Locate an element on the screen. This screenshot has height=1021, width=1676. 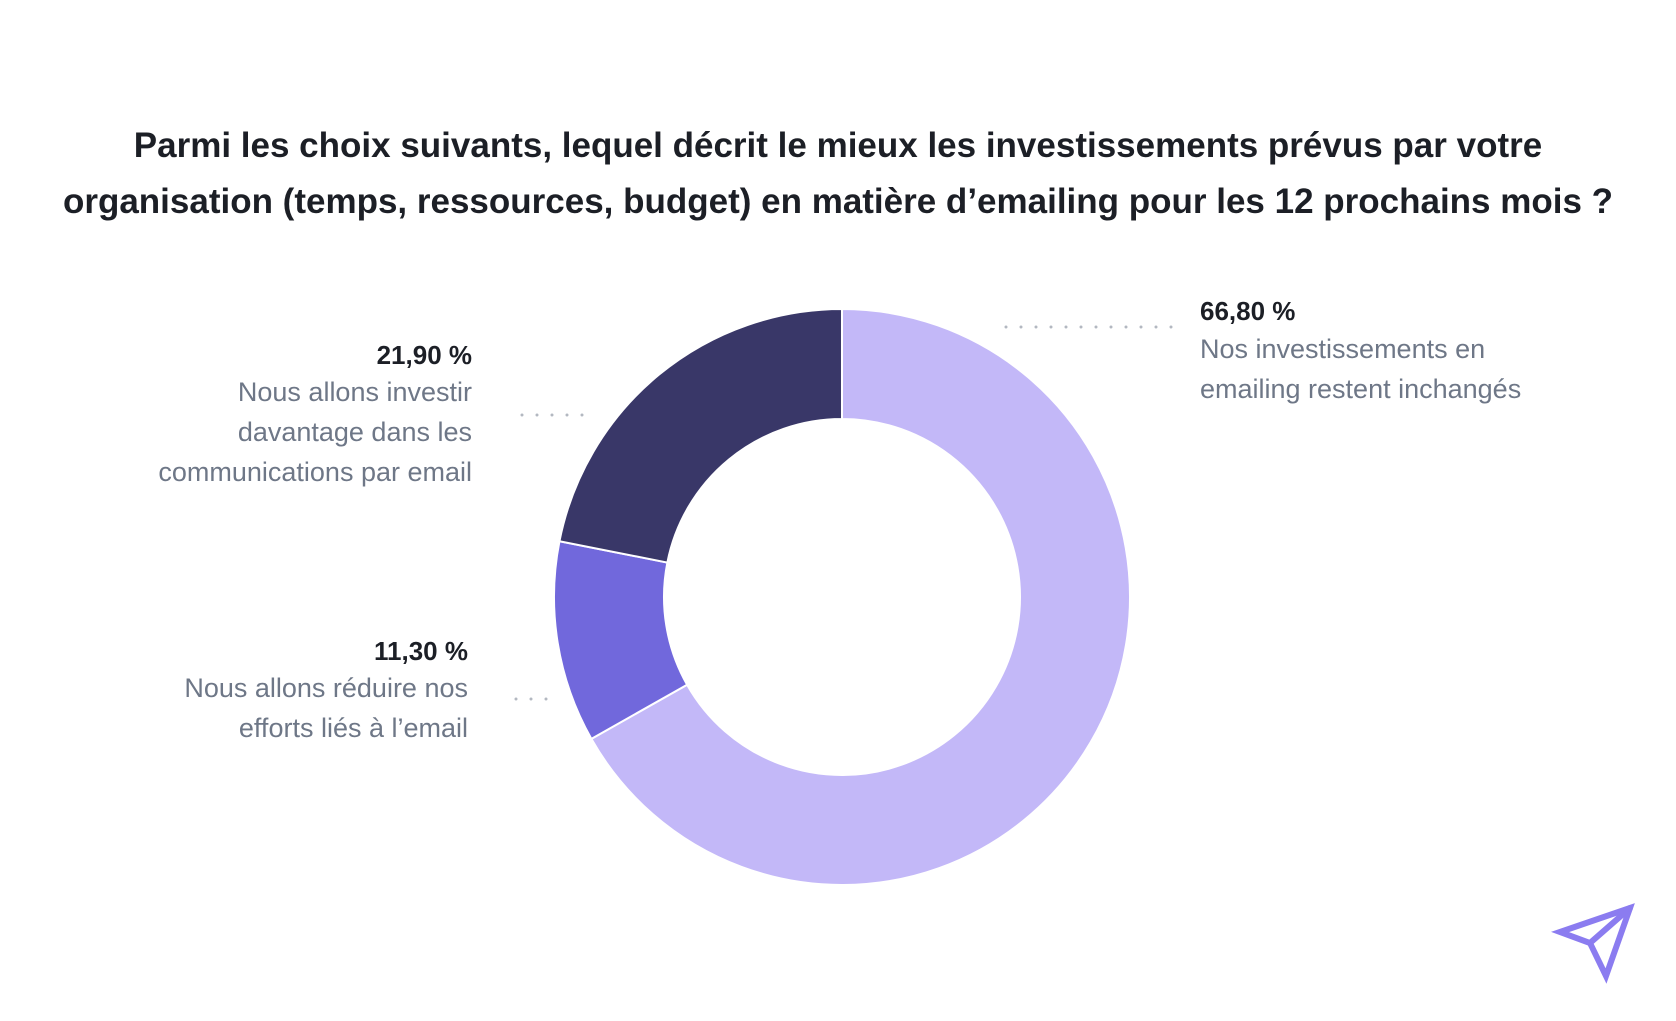
slice-desc-line: efforts liés à l’email is located at coordinates (353, 728).